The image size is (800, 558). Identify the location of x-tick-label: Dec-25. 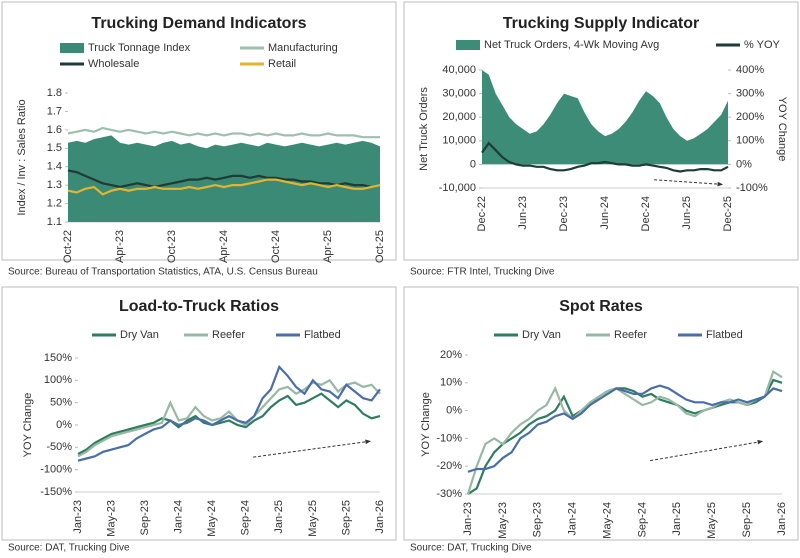
(728, 213).